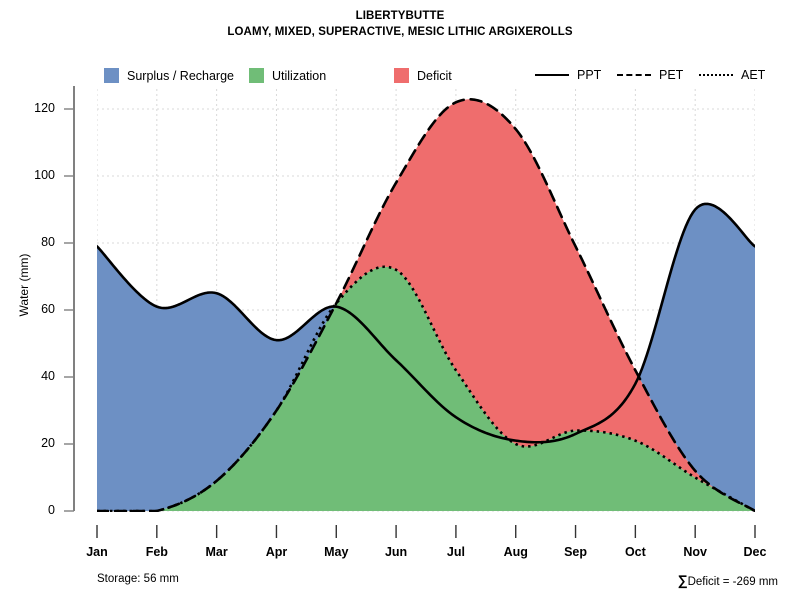 Image resolution: width=800 pixels, height=600 pixels. What do you see at coordinates (552, 75) in the screenshot?
I see `solid-line-icon` at bounding box center [552, 75].